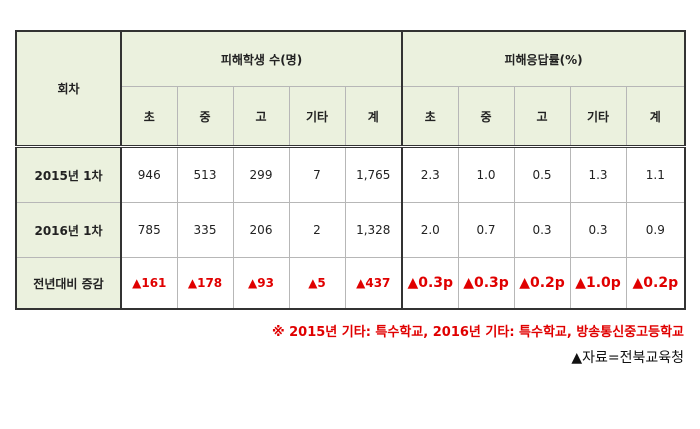  Describe the element at coordinates (149, 174) in the screenshot. I see `table-cell: 946` at that location.